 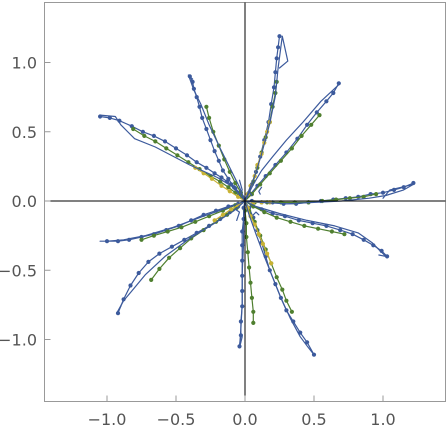 What do you see at coordinates (24, 132) in the screenshot?
I see `y-tick-label: 0.5` at bounding box center [24, 132].